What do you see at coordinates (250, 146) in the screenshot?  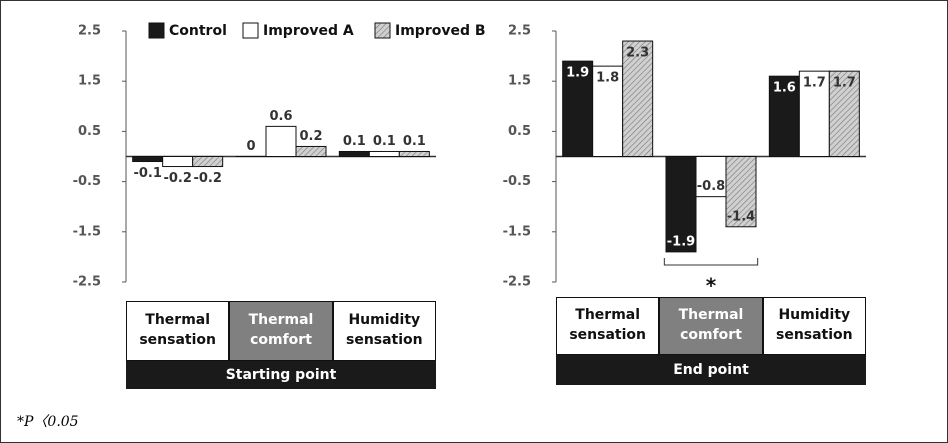 I see `value-label: 0` at bounding box center [250, 146].